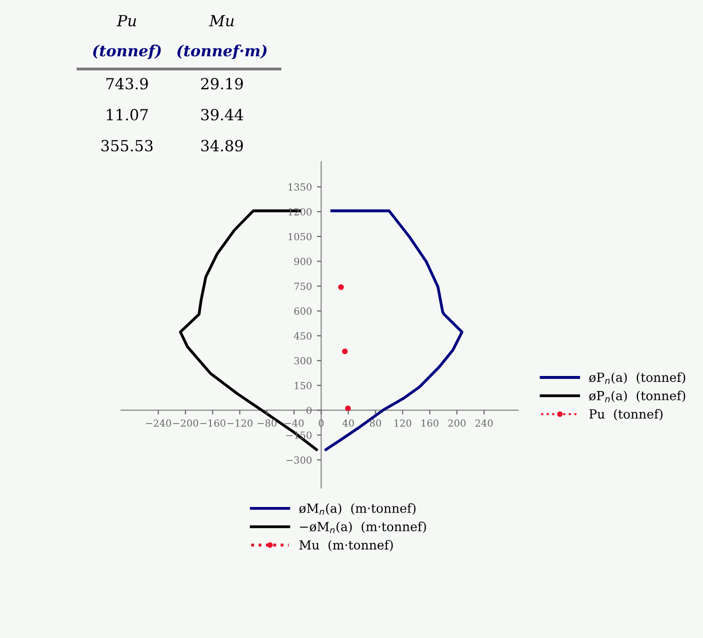  I want to click on y-tick-label: −300, so click(299, 460).